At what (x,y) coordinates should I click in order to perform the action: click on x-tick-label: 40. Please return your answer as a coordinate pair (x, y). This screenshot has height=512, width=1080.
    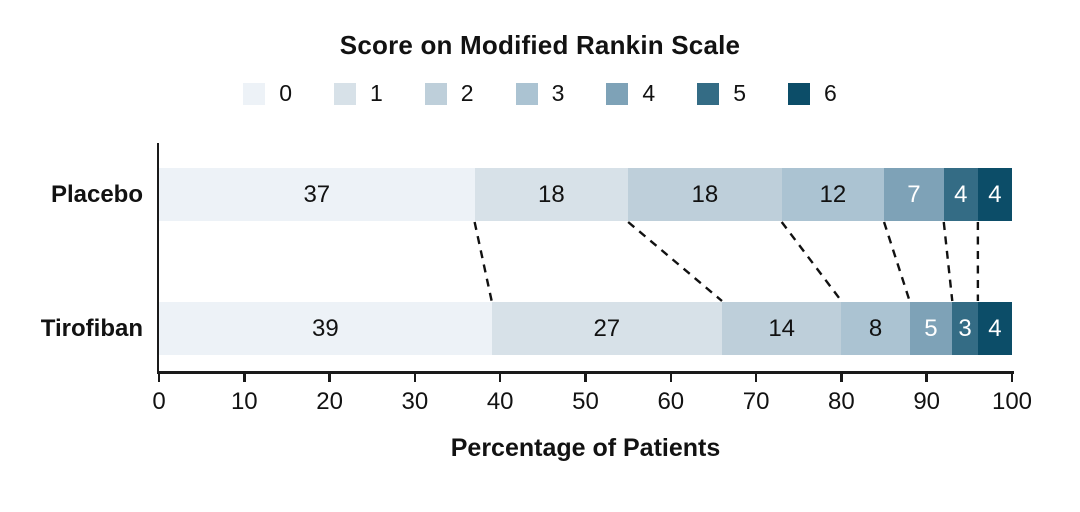
    Looking at the image, I should click on (500, 401).